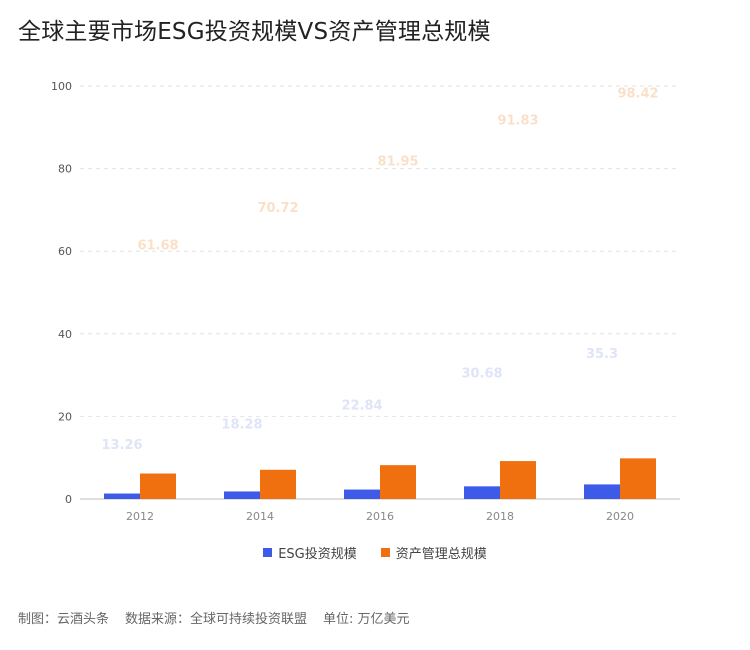 This screenshot has height=650, width=750. Describe the element at coordinates (268, 552) in the screenshot. I see `legend-swatch-esg` at that location.